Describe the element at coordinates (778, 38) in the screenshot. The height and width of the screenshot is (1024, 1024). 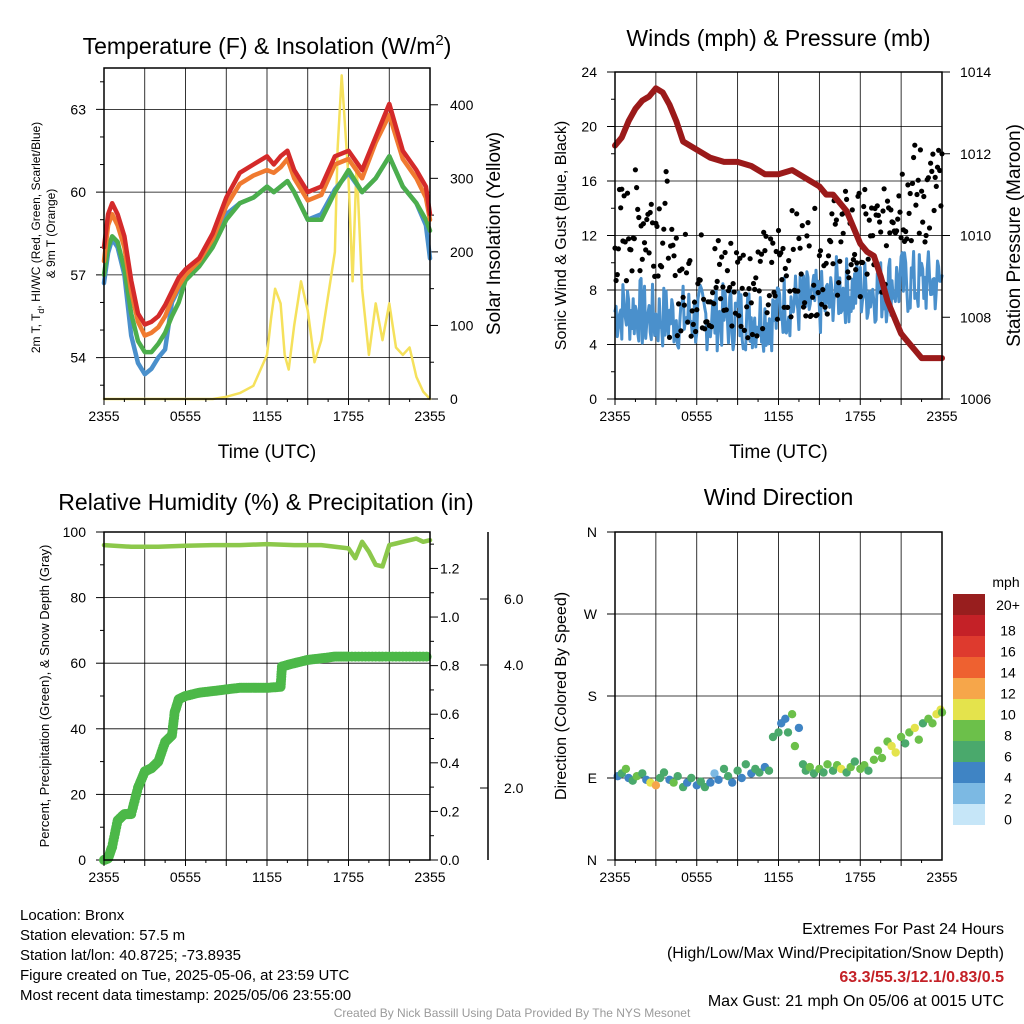
I see `wind-title: Winds (mph) & Pressure (mb)` at that location.